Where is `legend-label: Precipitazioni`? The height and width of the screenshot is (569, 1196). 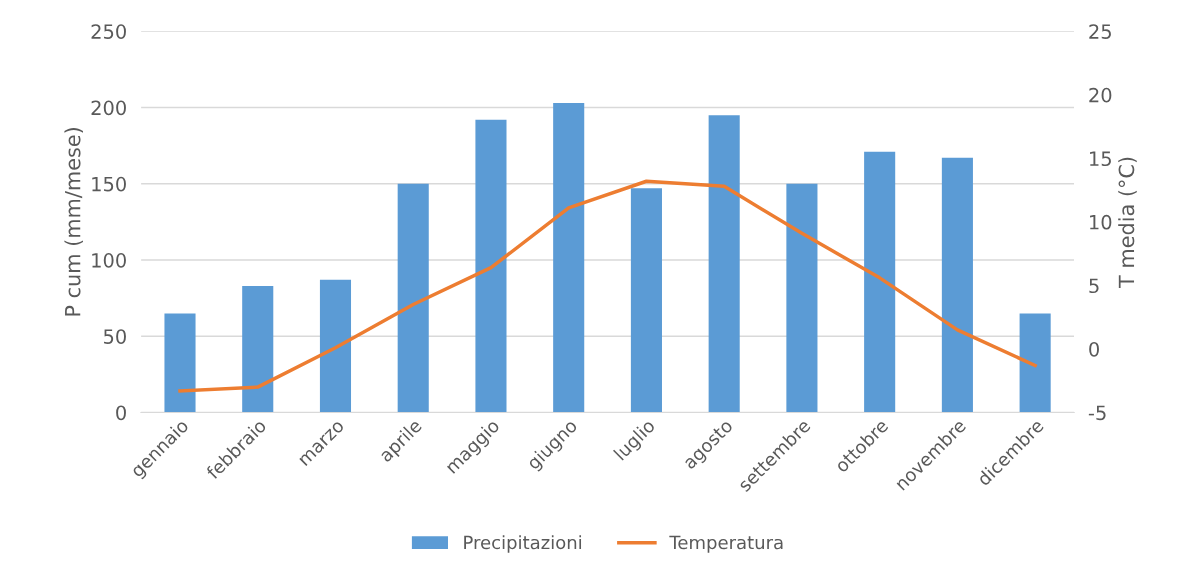 legend-label: Precipitazioni is located at coordinates (523, 544).